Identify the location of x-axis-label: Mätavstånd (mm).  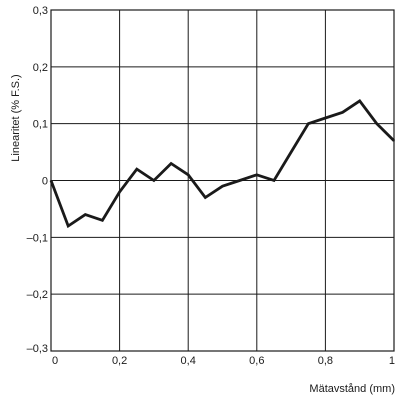
(352, 389).